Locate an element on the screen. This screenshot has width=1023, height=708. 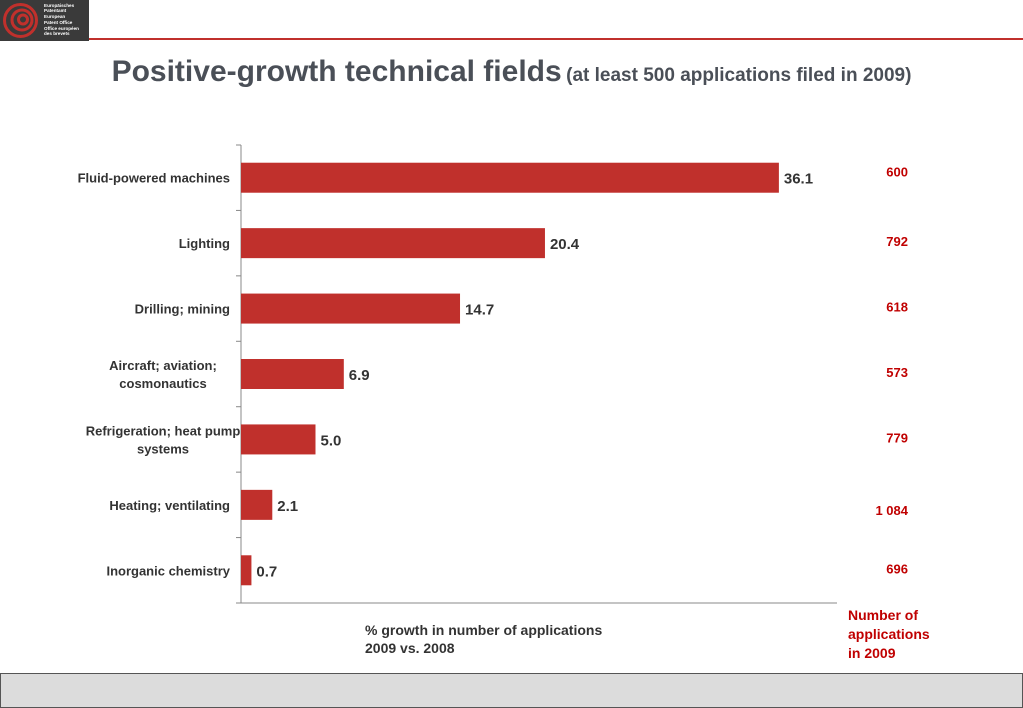
bar-value-label: 14.7 is located at coordinates (479, 310).